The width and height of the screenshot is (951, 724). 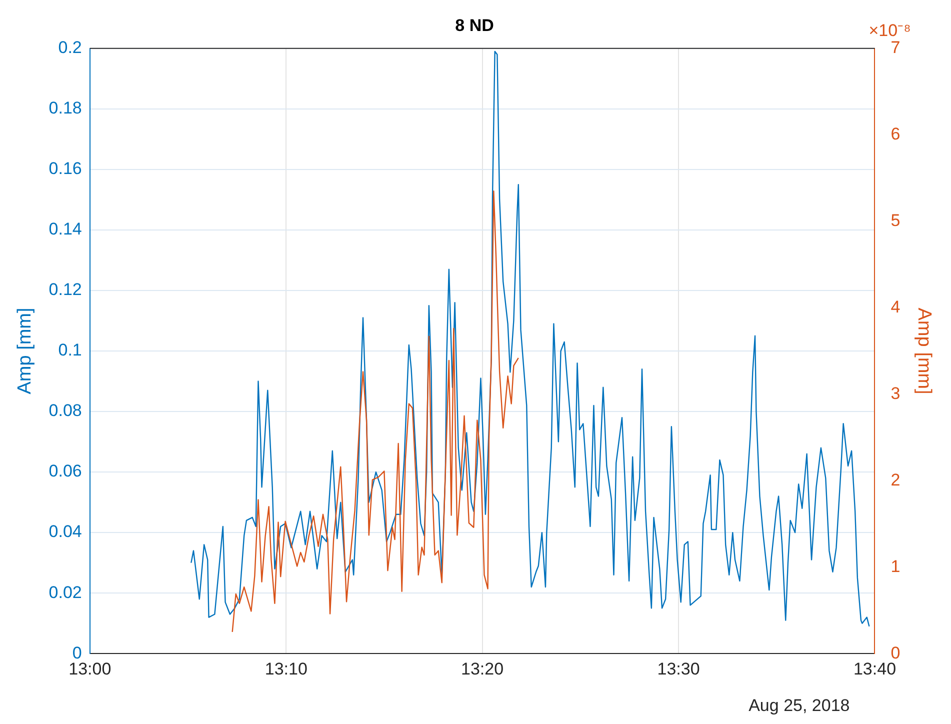 What do you see at coordinates (895, 134) in the screenshot?
I see `y2-tick-label: 6` at bounding box center [895, 134].